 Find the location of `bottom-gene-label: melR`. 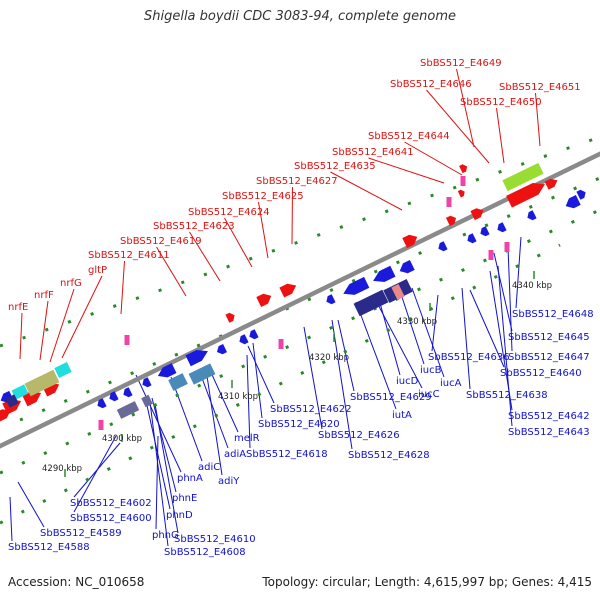

bottom-gene-label: melR is located at coordinates (247, 438).